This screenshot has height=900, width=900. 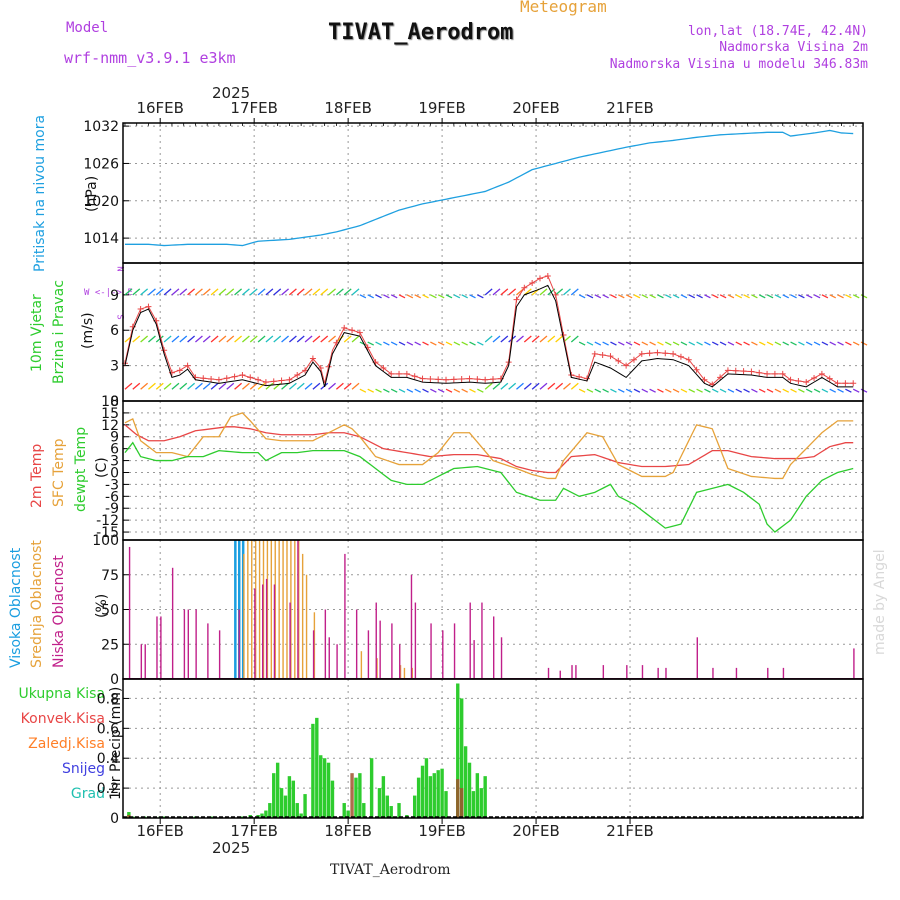 I want to click on model-elevation-label: Nadmorska Visina u modelu 346.83m, so click(x=738, y=64).